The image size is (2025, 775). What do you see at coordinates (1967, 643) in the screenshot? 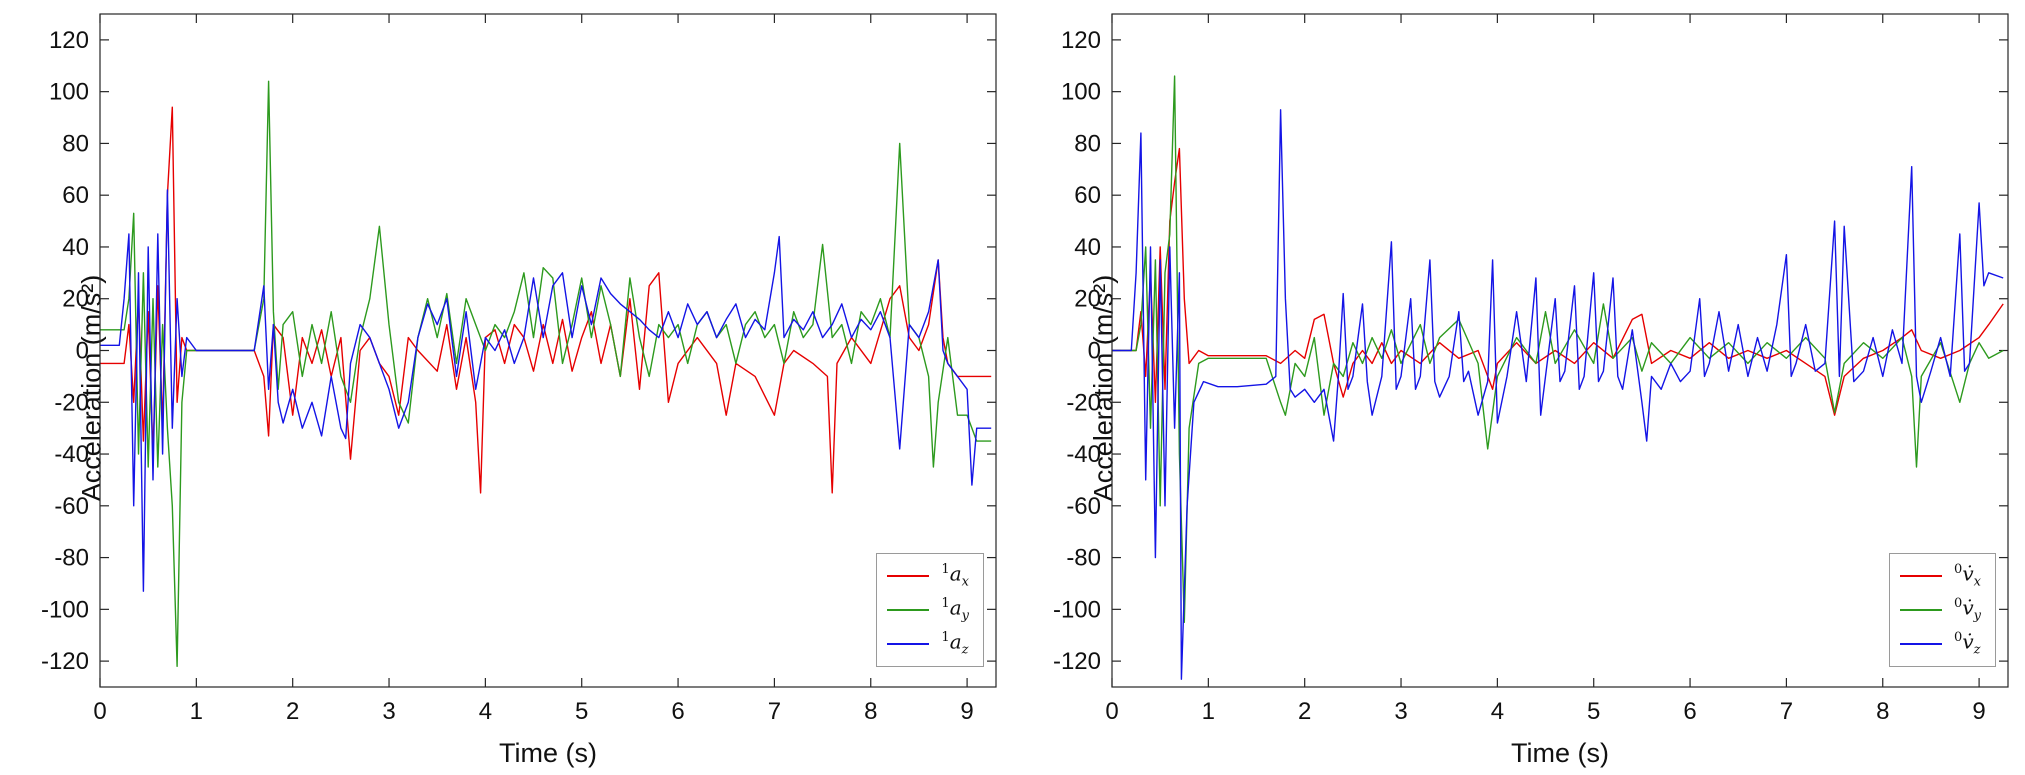
I see `legend-label: 0v̇z` at bounding box center [1967, 643].